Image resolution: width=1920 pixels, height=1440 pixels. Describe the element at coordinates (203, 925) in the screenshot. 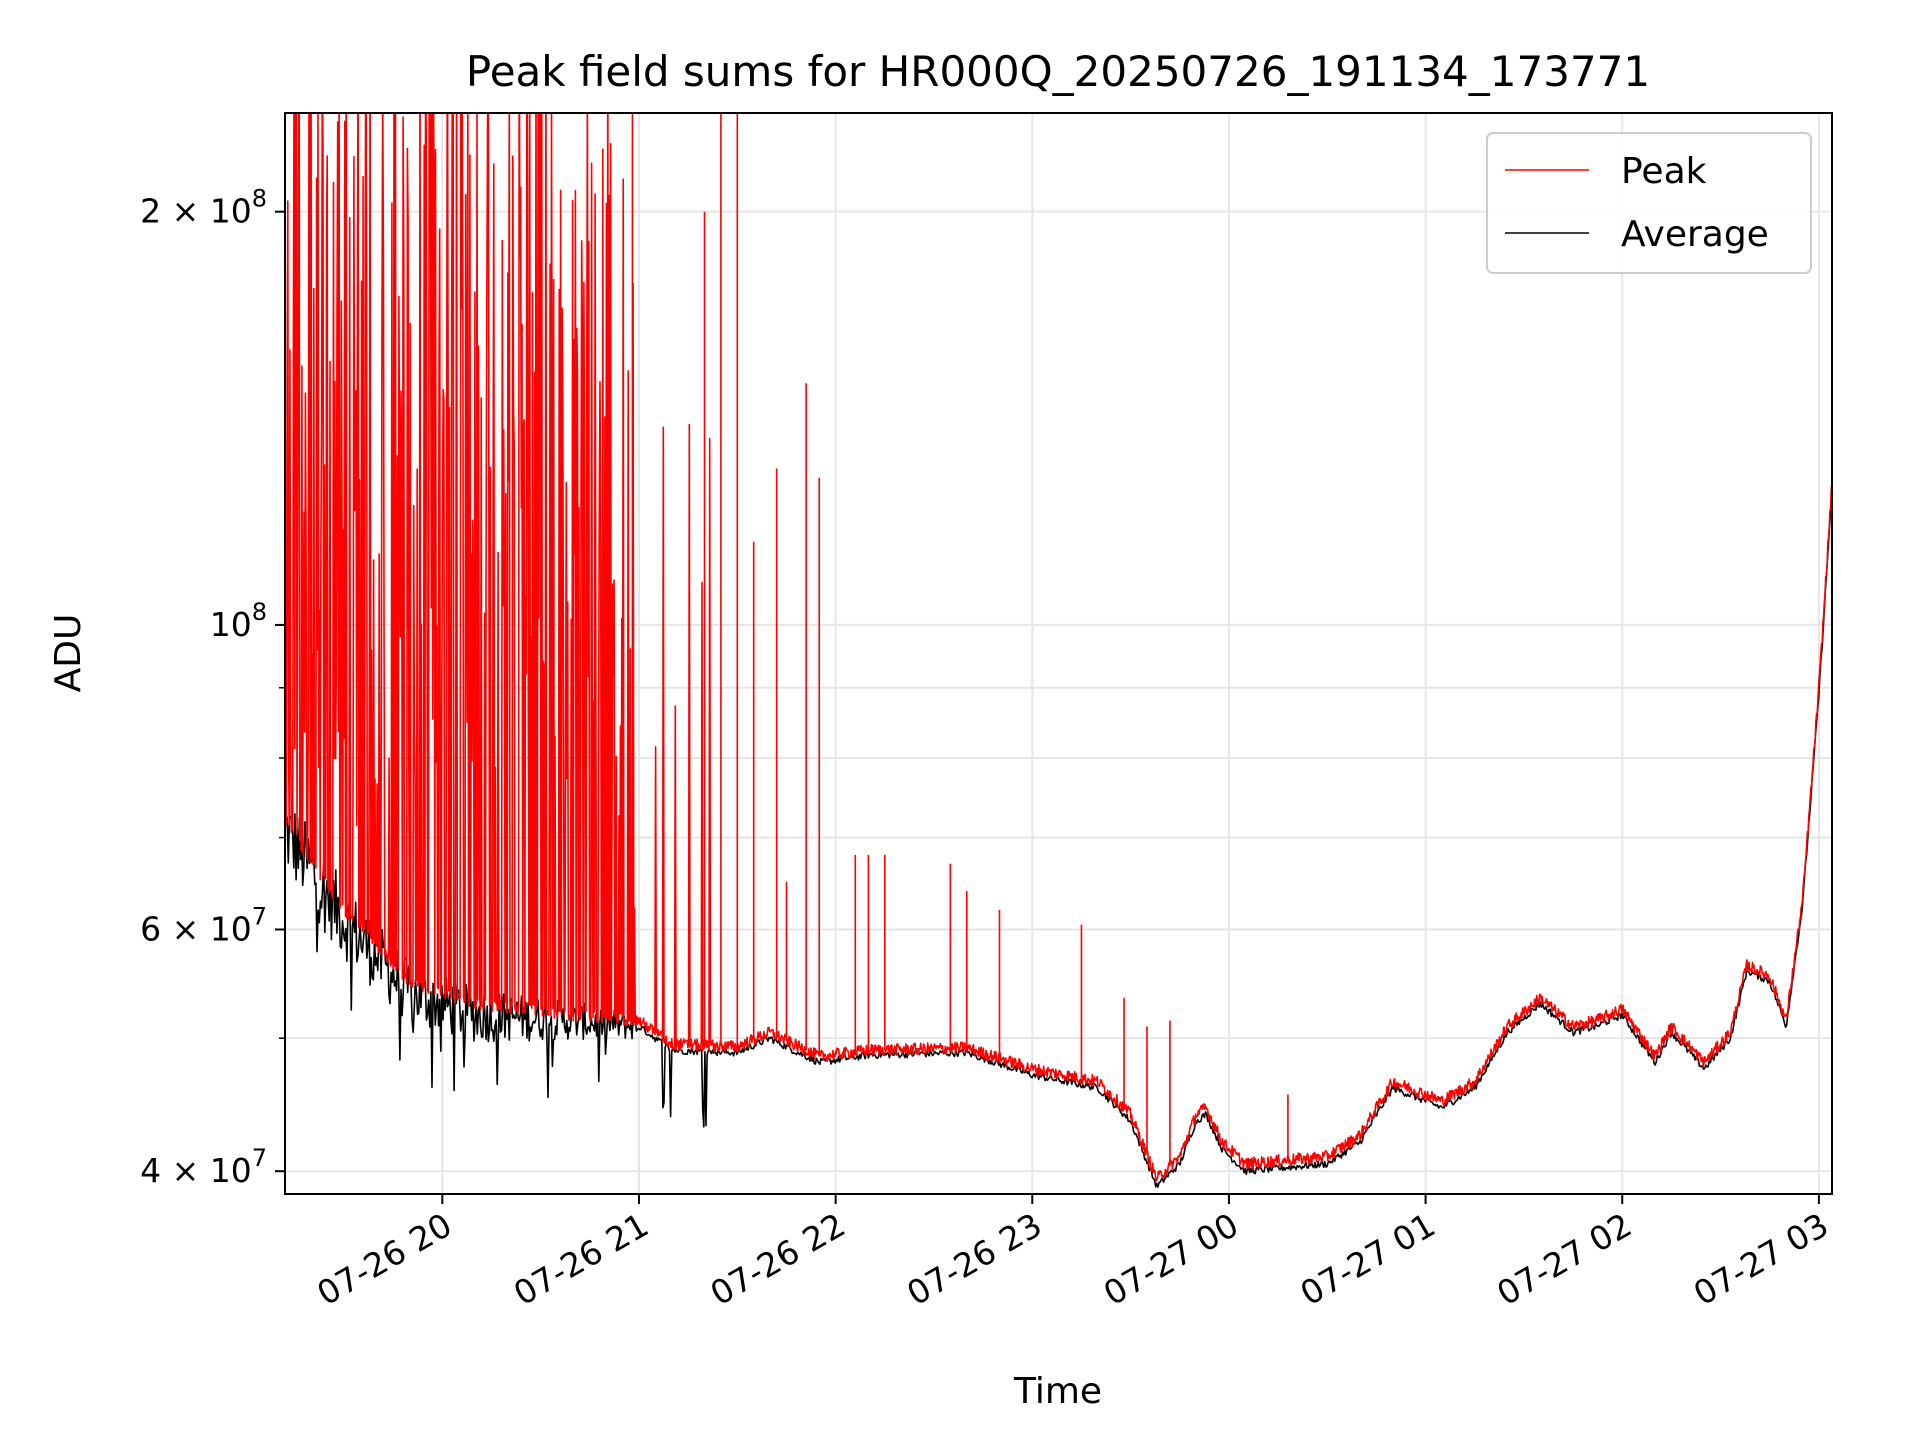

I see `y-tick-label: 6 × 107` at that location.